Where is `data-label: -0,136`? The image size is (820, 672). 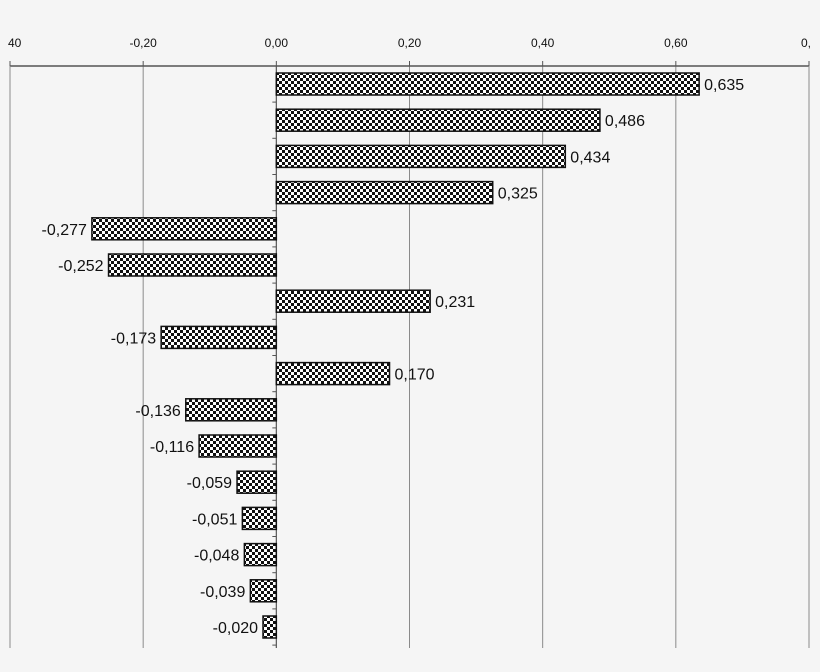
data-label: -0,136 is located at coordinates (157, 411).